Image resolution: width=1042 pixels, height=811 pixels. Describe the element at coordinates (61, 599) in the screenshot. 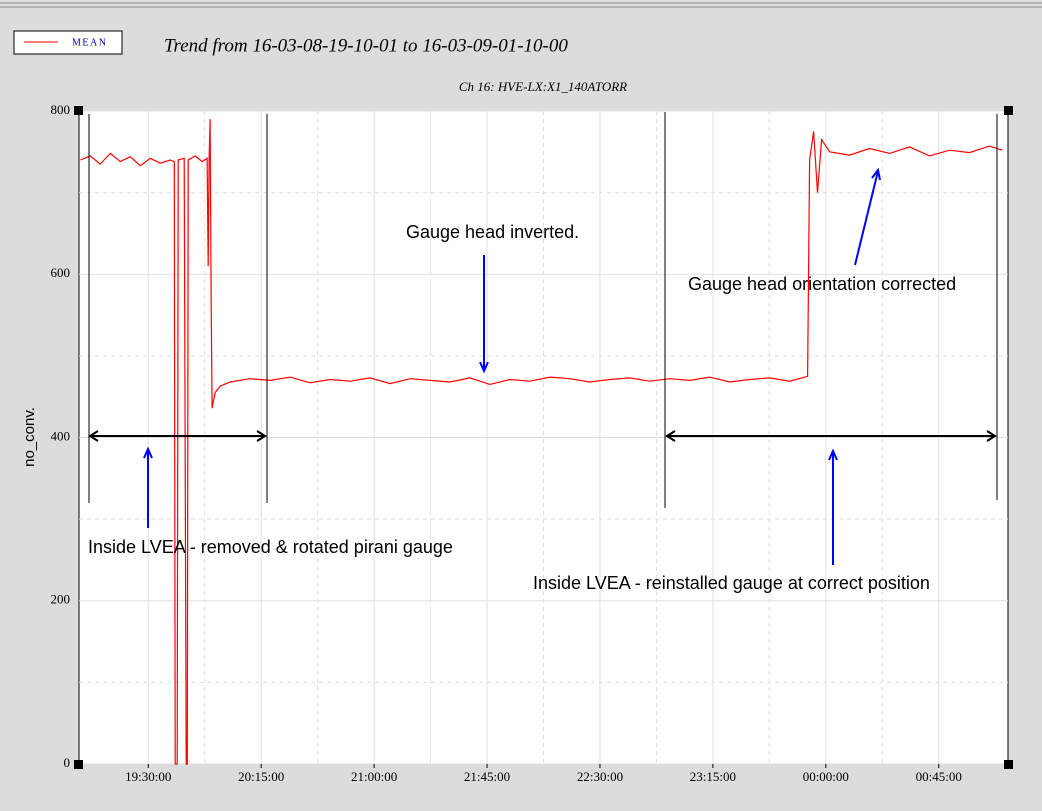

I see `y-tick-label: 200` at that location.